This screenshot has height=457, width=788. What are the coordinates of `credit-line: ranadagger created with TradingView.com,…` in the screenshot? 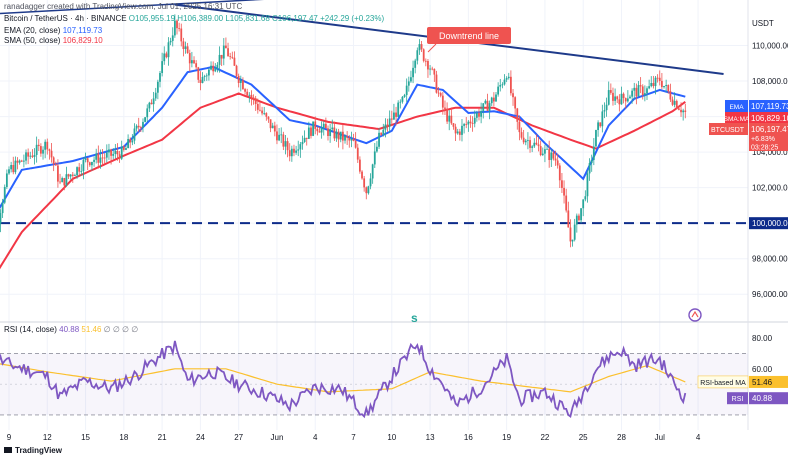 It's located at (123, 6).